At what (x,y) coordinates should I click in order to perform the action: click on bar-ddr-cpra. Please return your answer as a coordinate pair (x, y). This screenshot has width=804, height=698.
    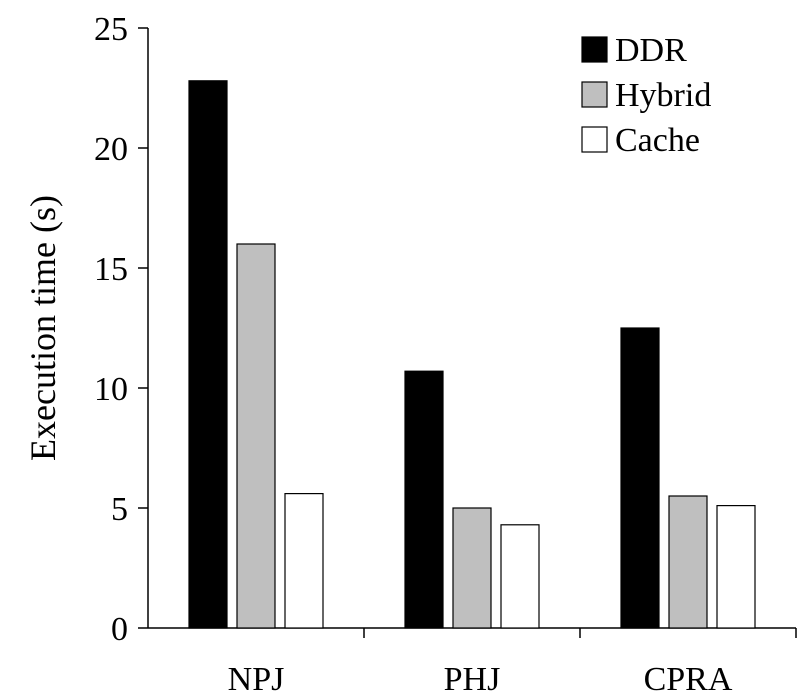
    Looking at the image, I should click on (640, 478).